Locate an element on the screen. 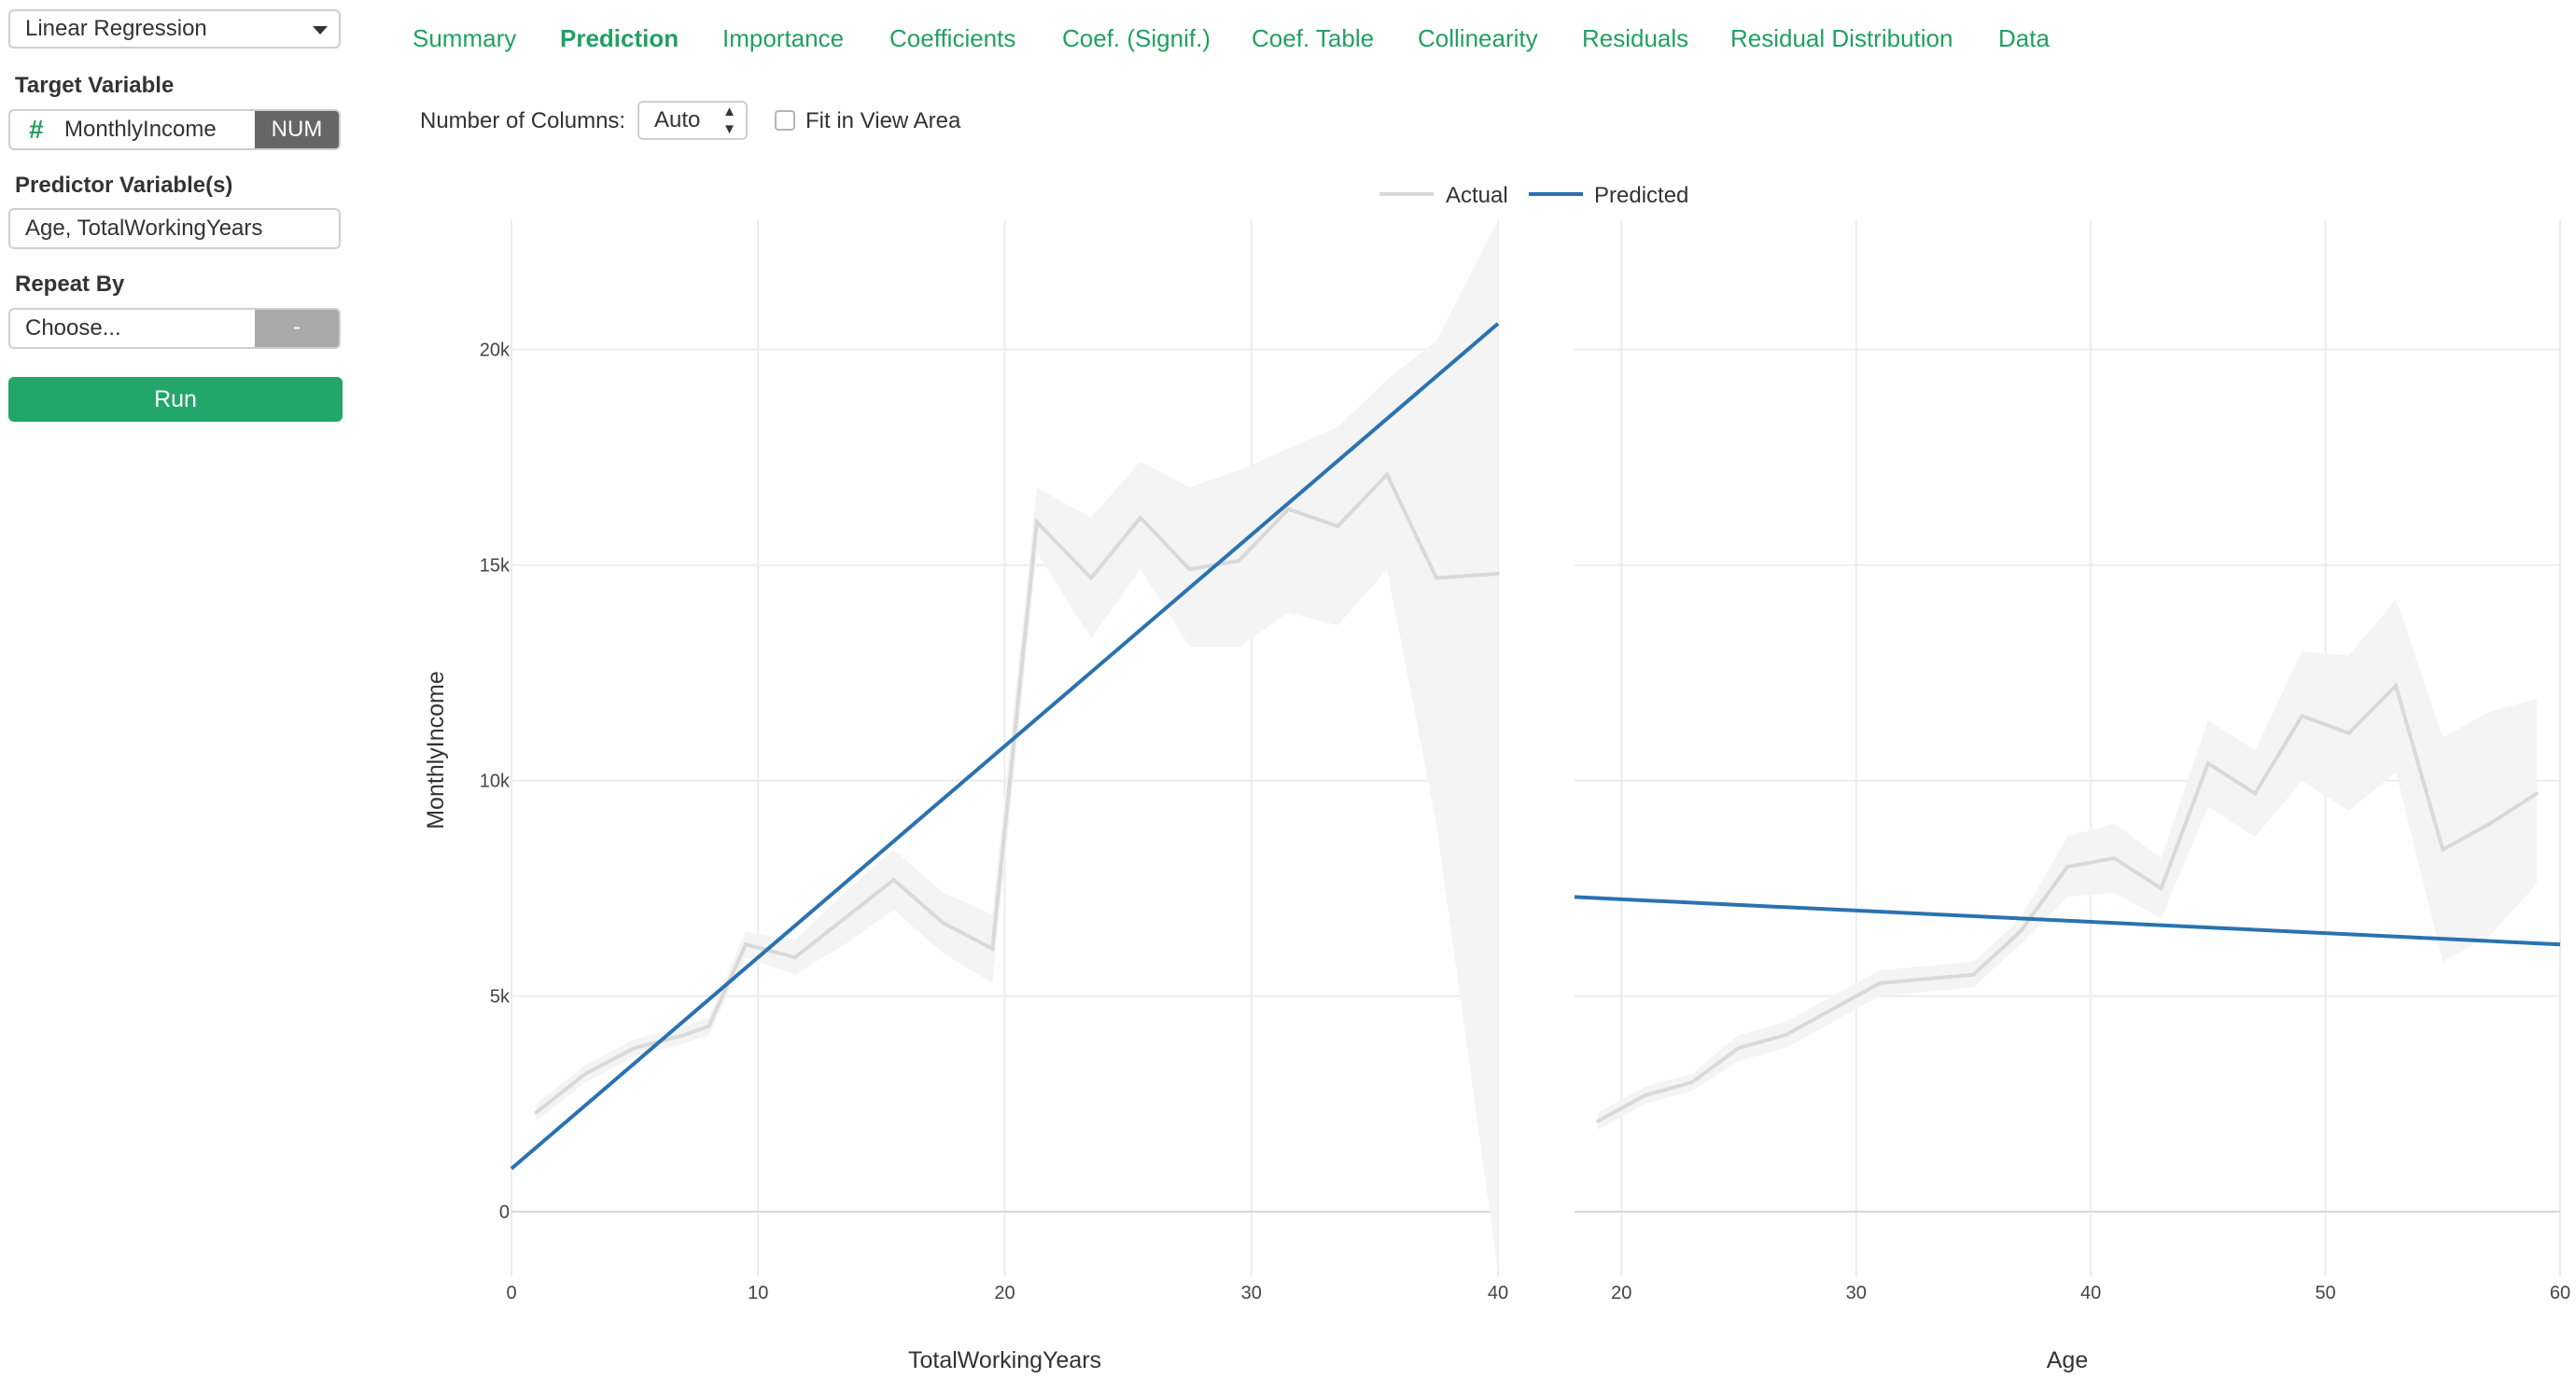  model-type-select: Linear Regression is located at coordinates (174, 29).